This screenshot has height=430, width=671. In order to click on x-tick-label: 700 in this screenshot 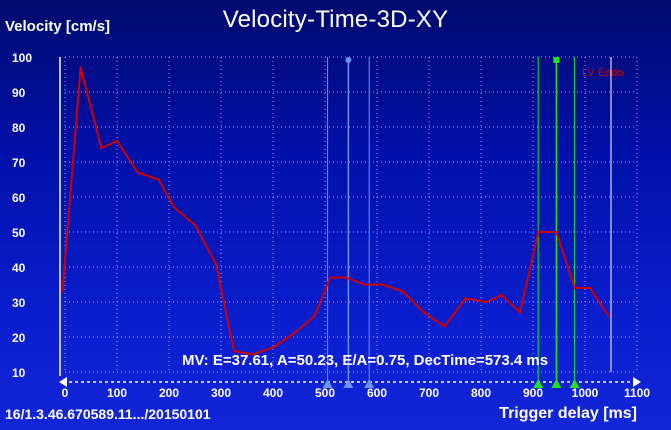, I will do `click(429, 393)`.